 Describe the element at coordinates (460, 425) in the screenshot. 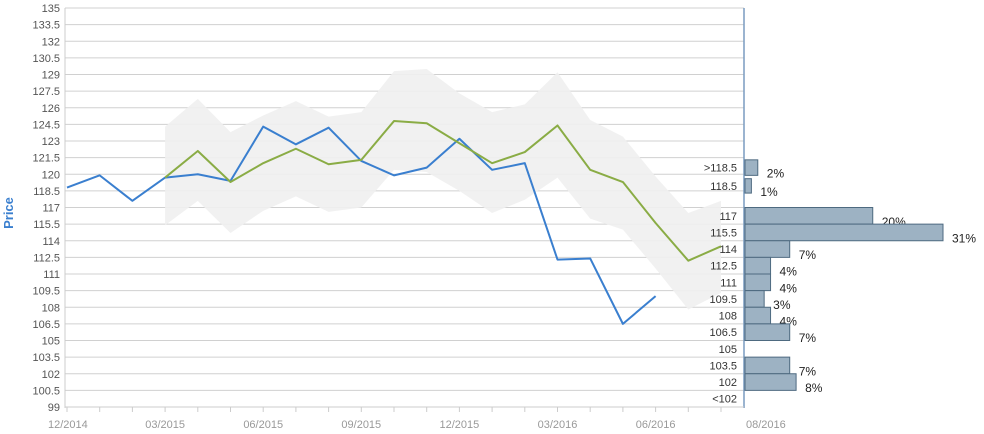

I see `x-tick-label: 12/2015` at that location.